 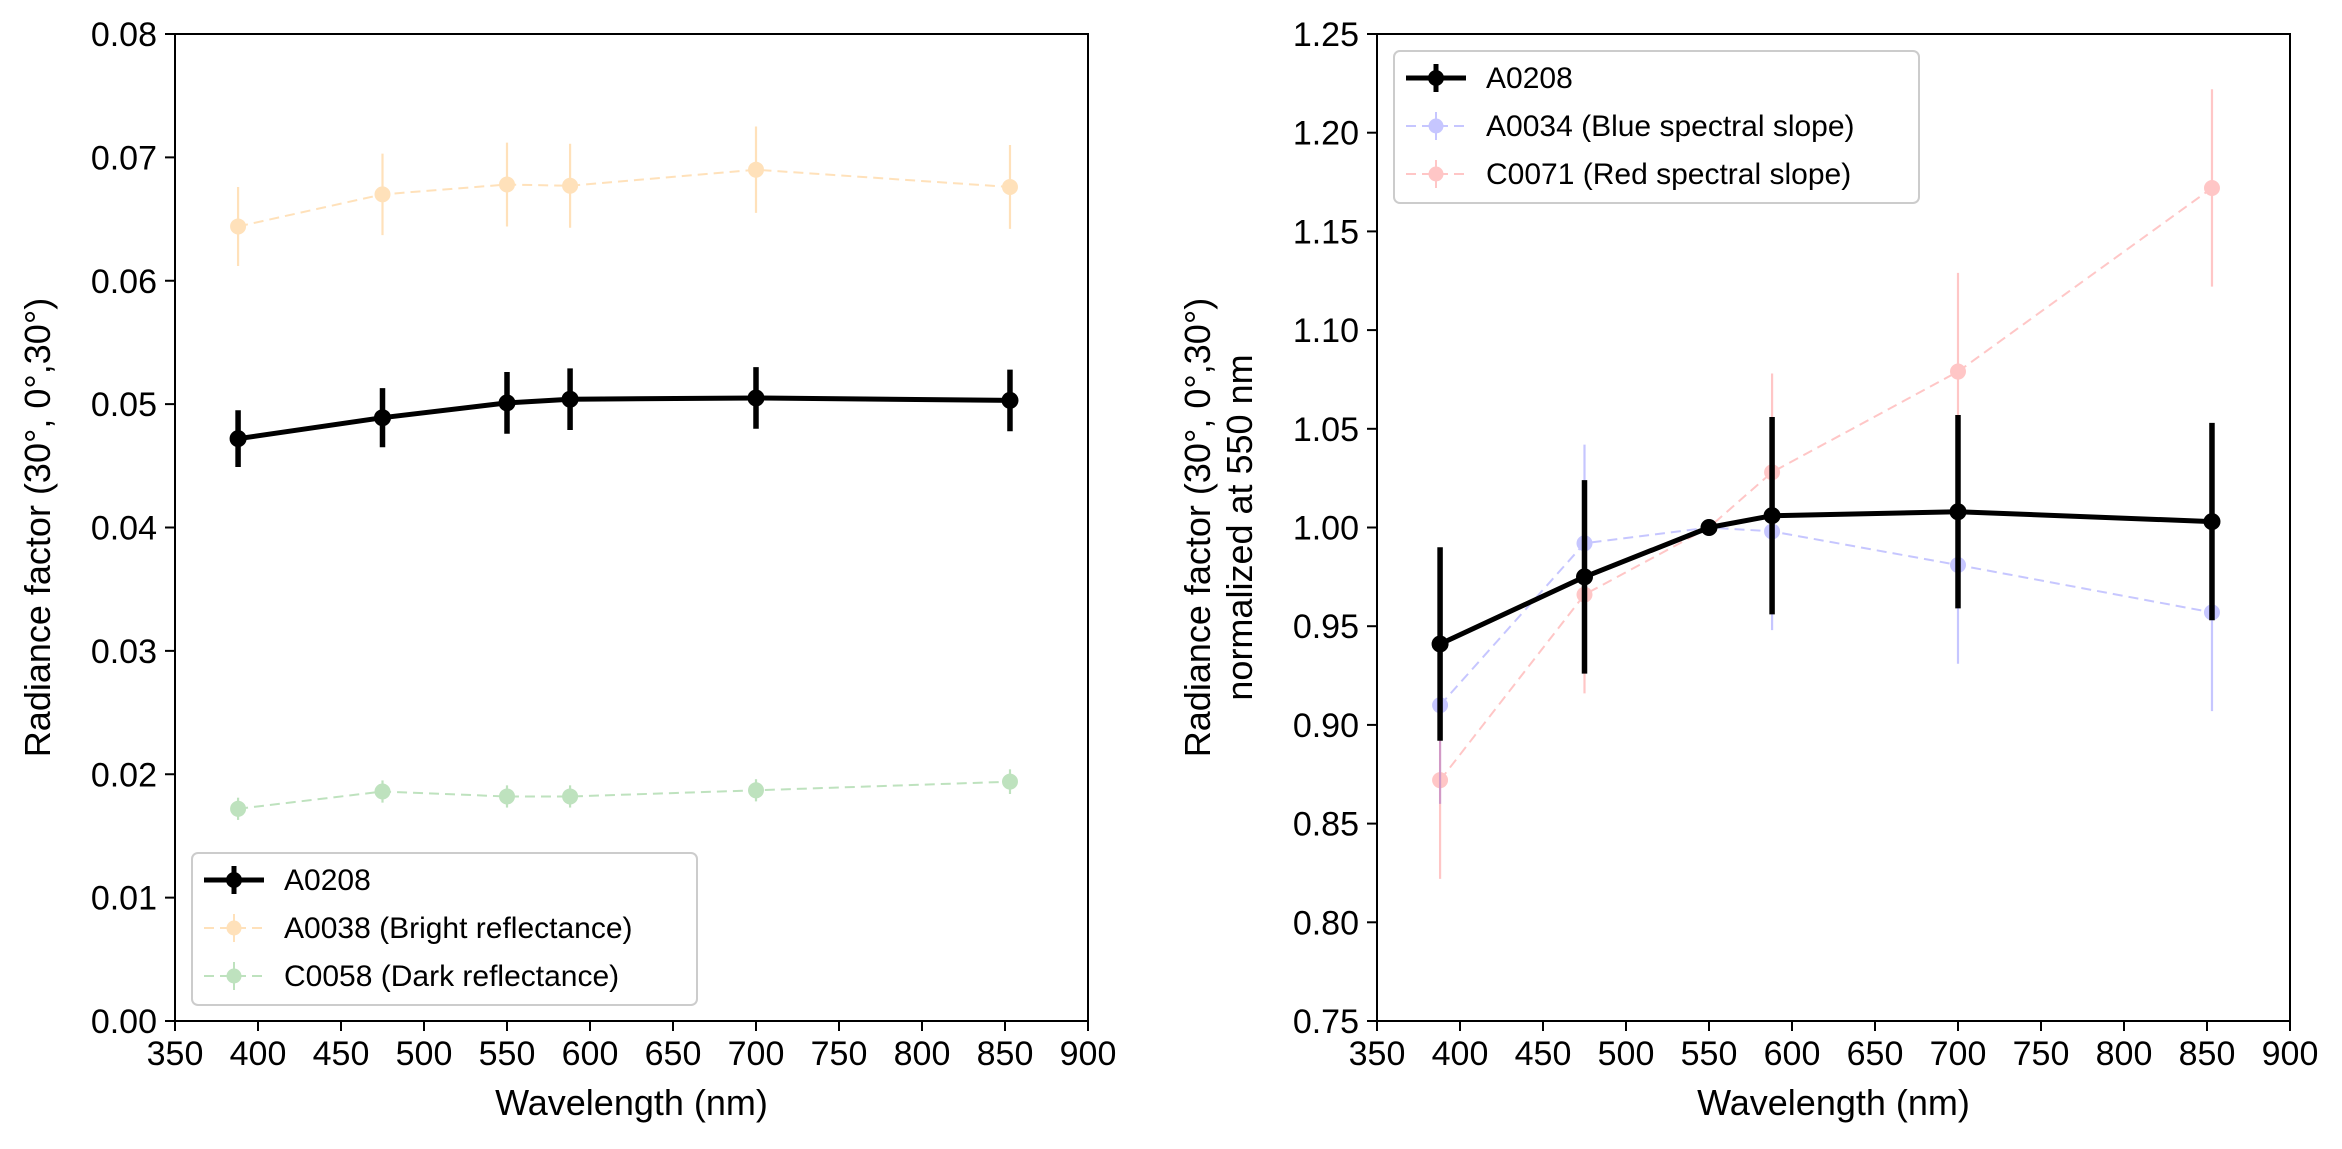 What do you see at coordinates (922, 1054) in the screenshot?
I see `chart1-x-tick-label: 800` at bounding box center [922, 1054].